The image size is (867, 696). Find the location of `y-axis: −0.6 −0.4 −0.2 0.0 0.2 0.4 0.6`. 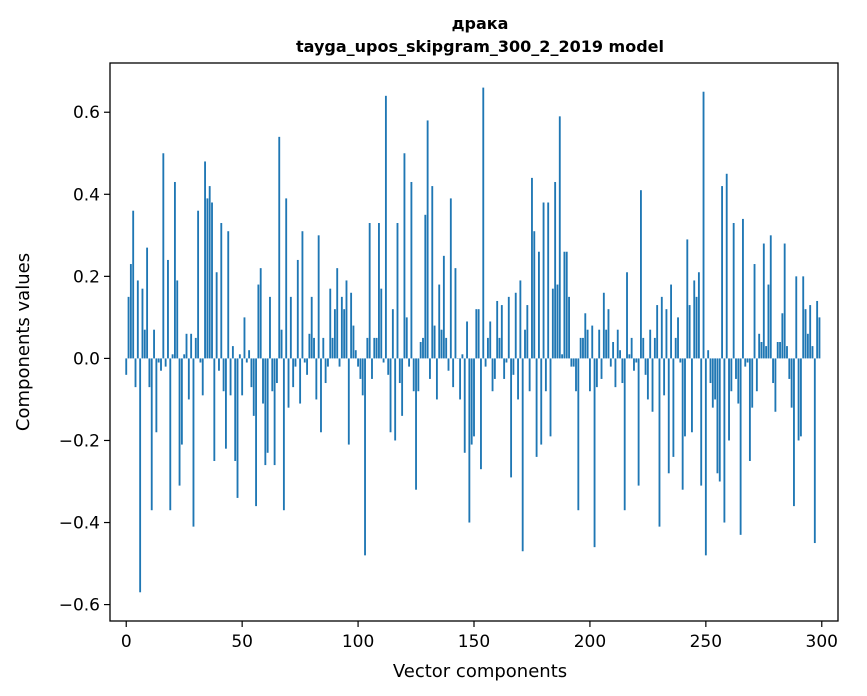

y-axis: −0.6 −0.4 −0.2 0.0 0.2 0.4 0.6 is located at coordinates (84, 359).